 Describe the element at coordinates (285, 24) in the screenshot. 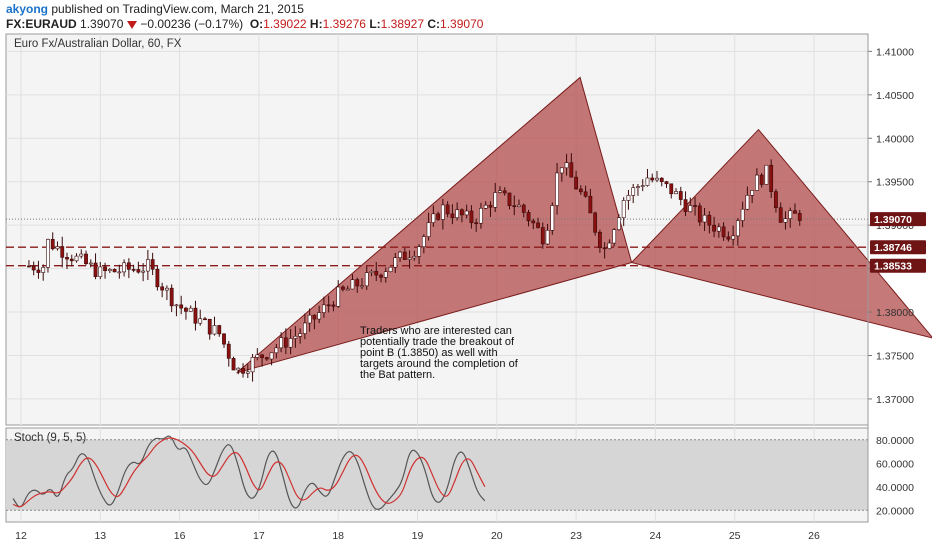

I see `open-value: 1.39022` at that location.